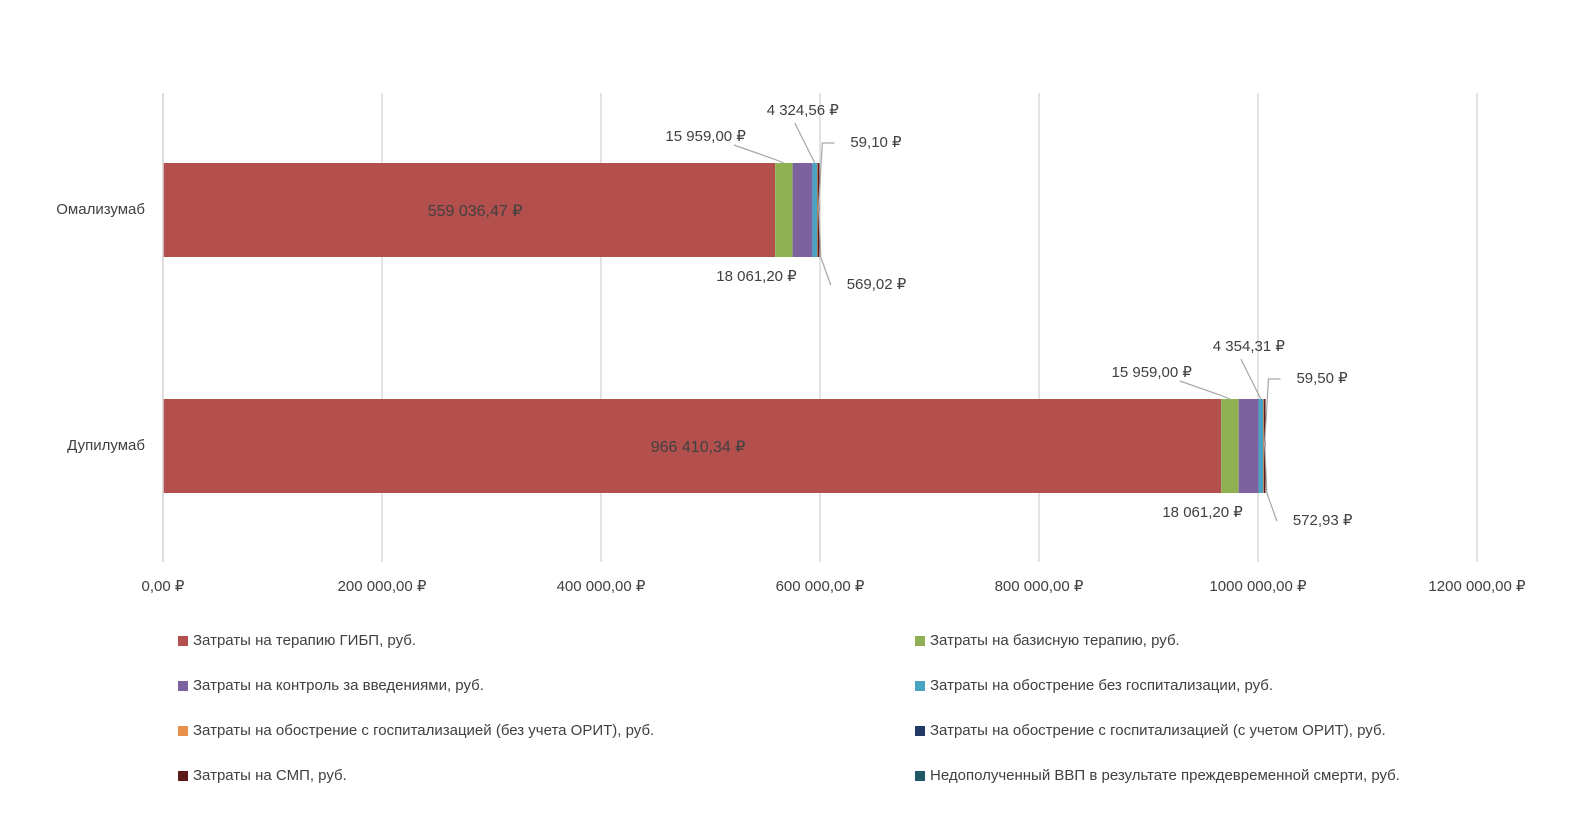  I want to click on data-label: 569,02 ₽, so click(877, 284).